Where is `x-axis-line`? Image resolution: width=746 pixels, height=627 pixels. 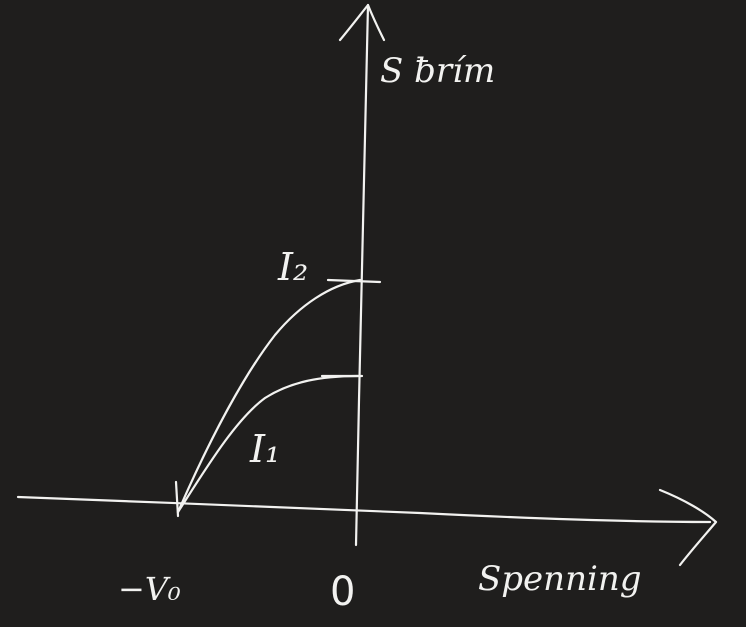
x-axis-line is located at coordinates (364, 509).